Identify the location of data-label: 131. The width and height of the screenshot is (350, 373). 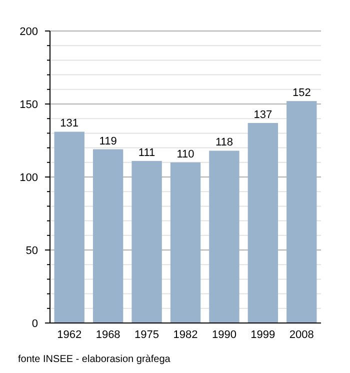
(69, 124).